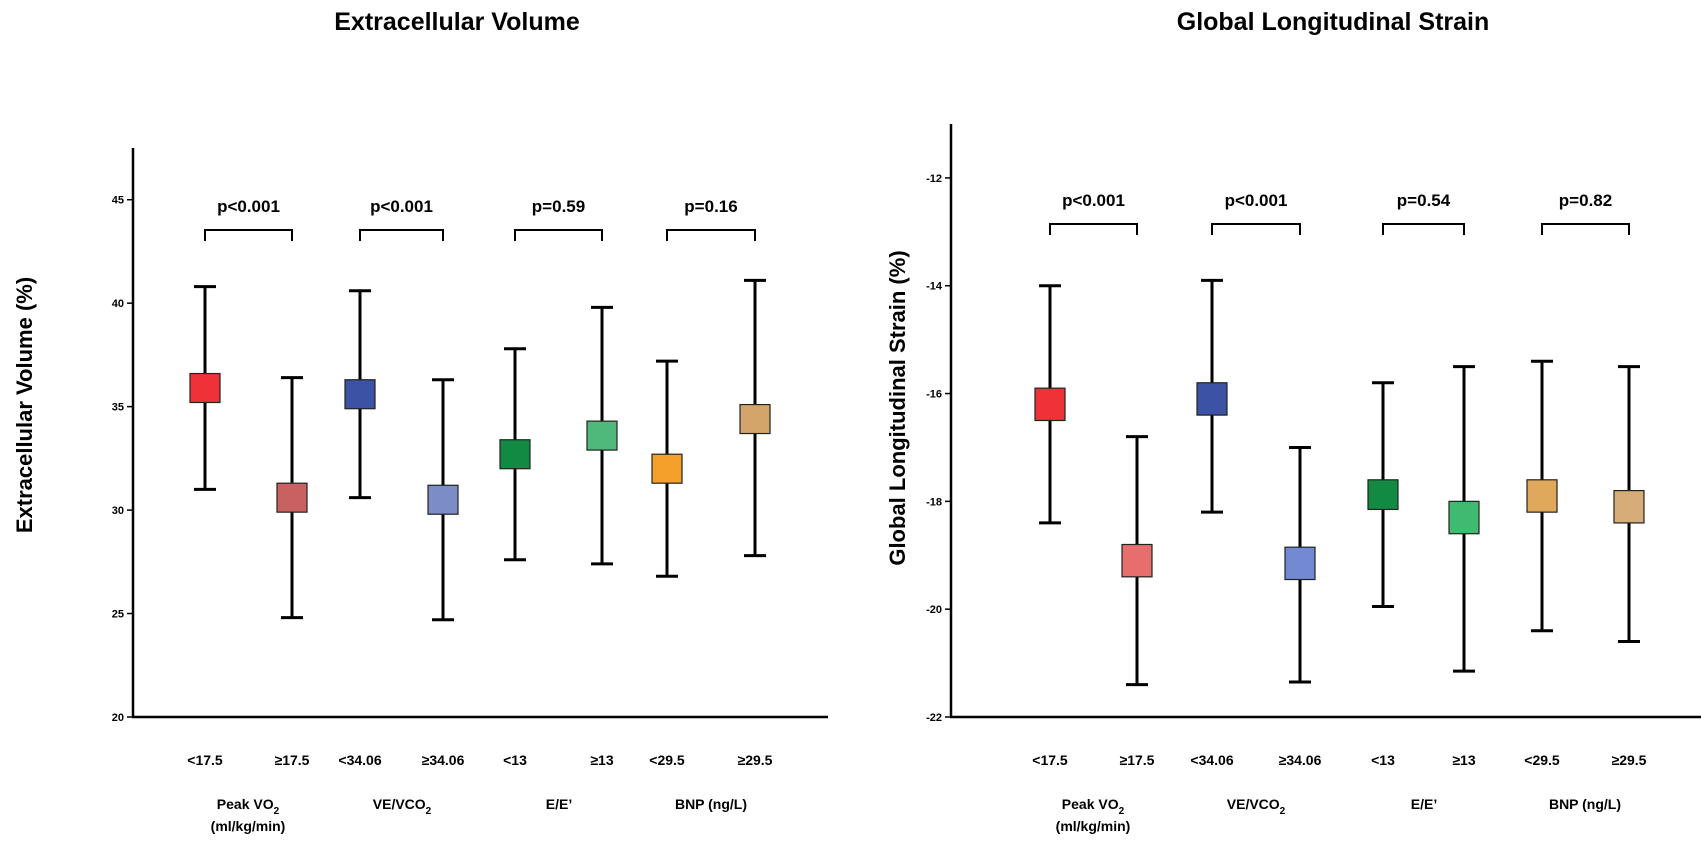 This screenshot has width=1701, height=841. I want to click on y-tick-label: -18, so click(934, 502).